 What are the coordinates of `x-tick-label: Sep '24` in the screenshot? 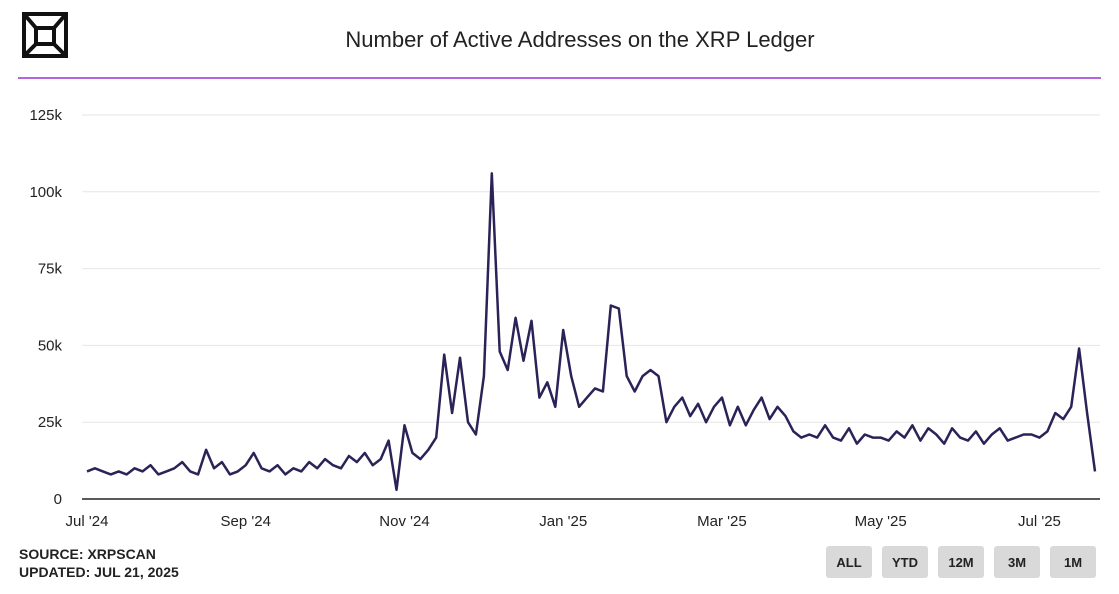 It's located at (246, 521).